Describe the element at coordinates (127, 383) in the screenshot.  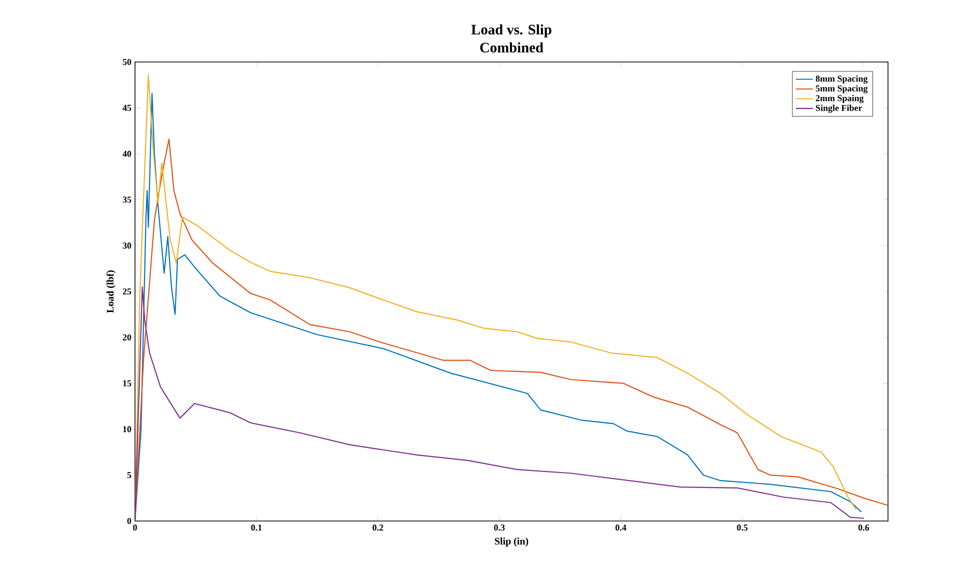
I see `y-tick-label: 15` at that location.